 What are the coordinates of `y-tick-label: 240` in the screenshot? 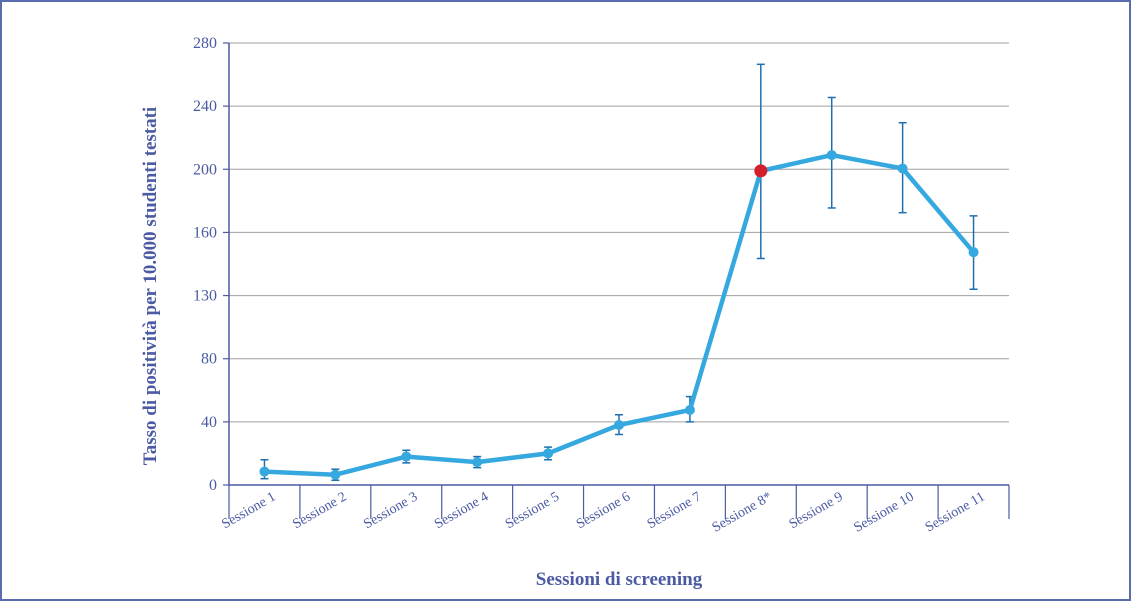 It's located at (205, 106).